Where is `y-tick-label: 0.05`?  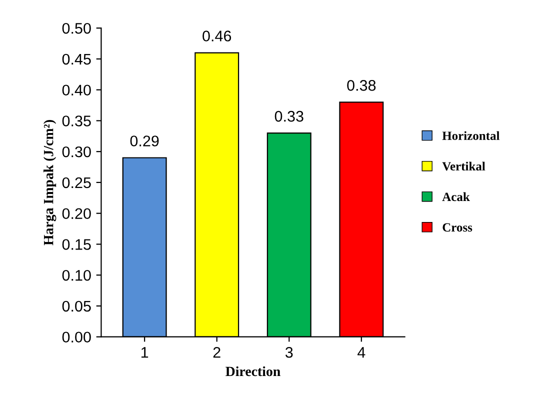 y-tick-label: 0.05 is located at coordinates (76, 306).